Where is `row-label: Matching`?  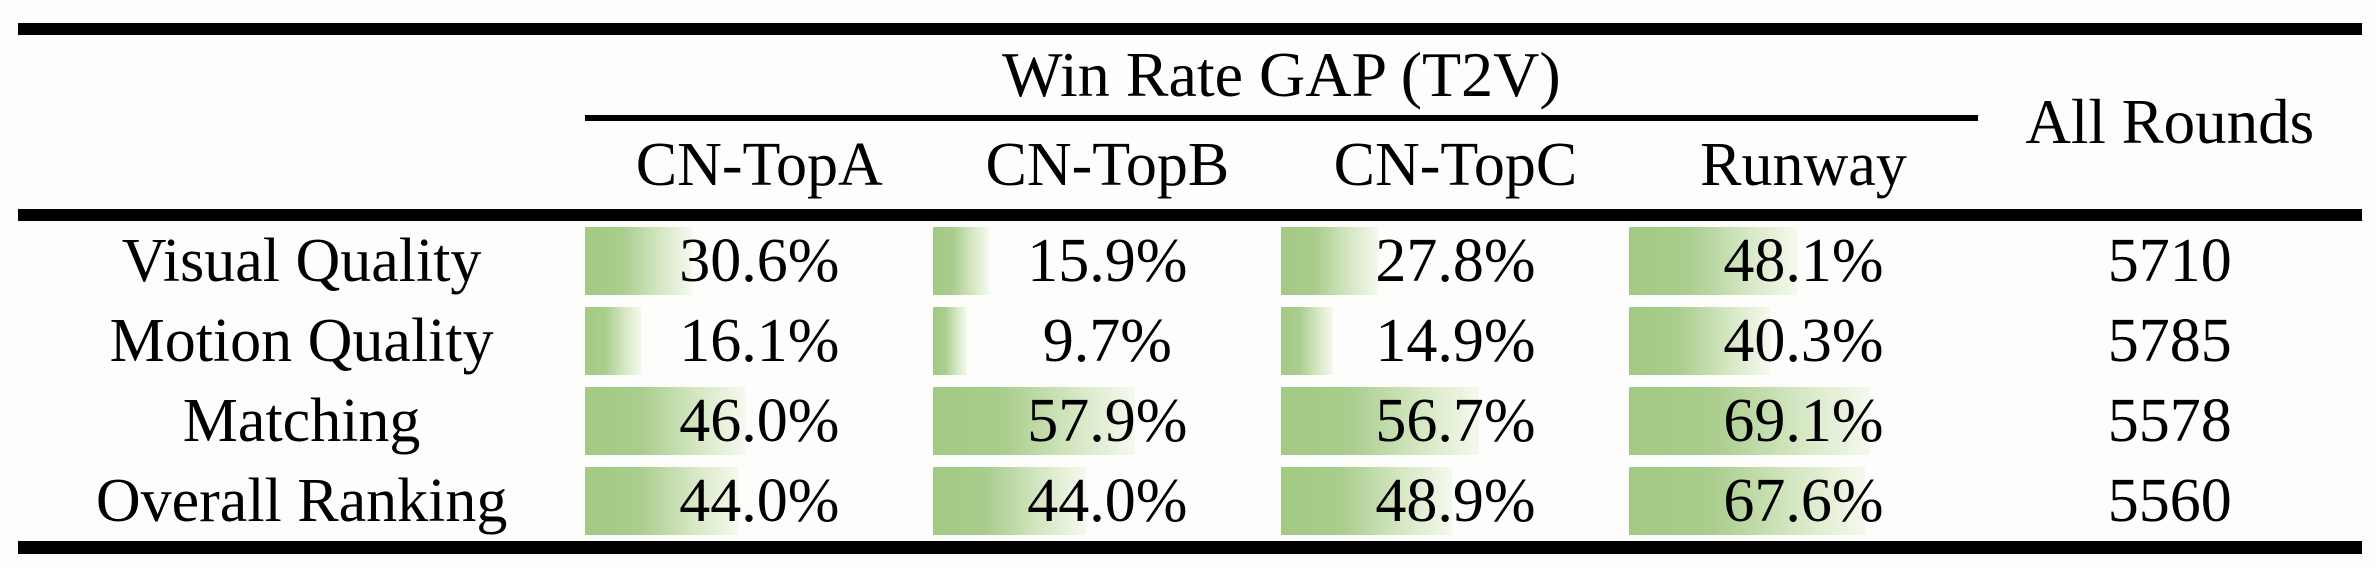
row-label: Matching is located at coordinates (301, 421).